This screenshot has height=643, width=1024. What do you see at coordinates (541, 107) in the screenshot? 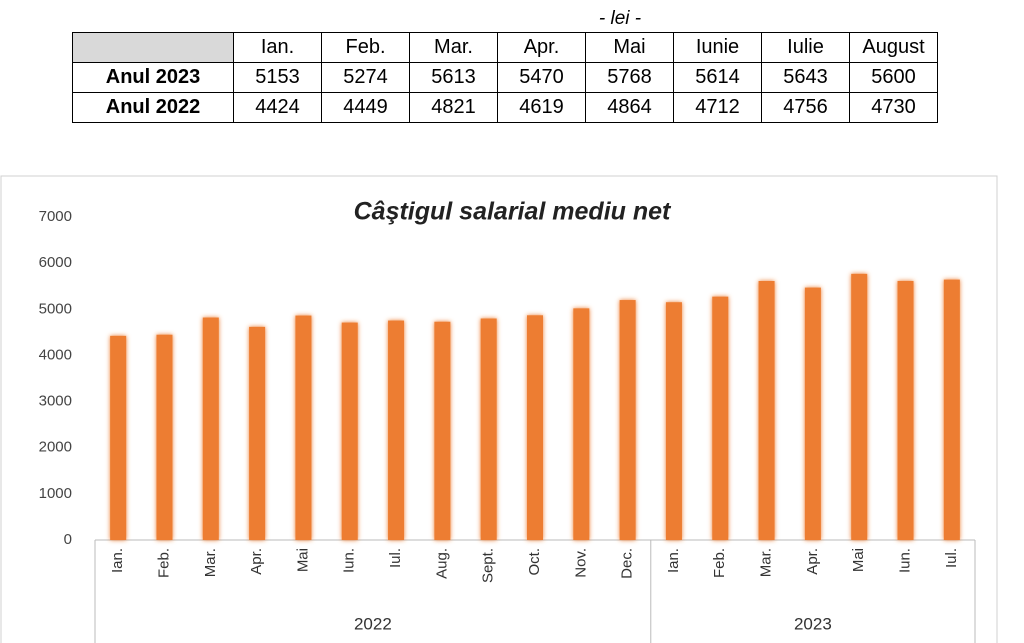
I see `cell: 4619` at bounding box center [541, 107].